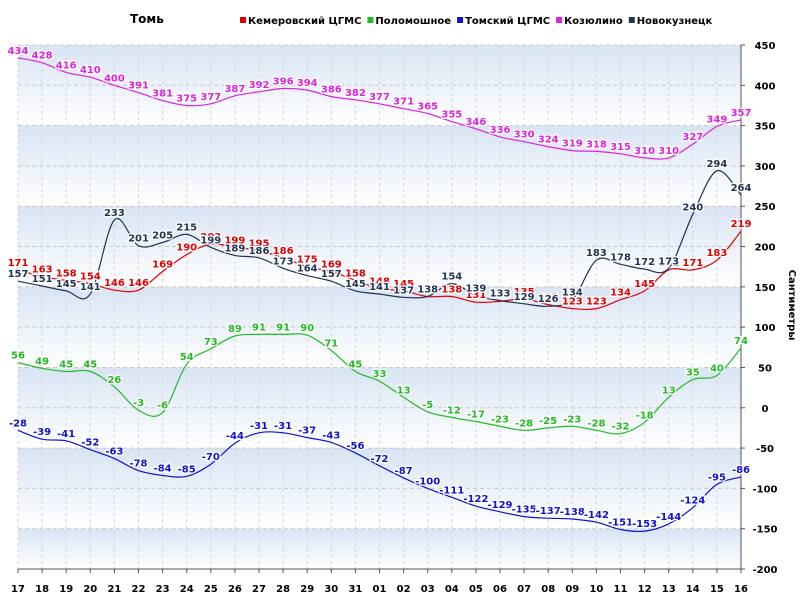  Describe the element at coordinates (644, 151) in the screenshot. I see `data-label: 310` at that location.